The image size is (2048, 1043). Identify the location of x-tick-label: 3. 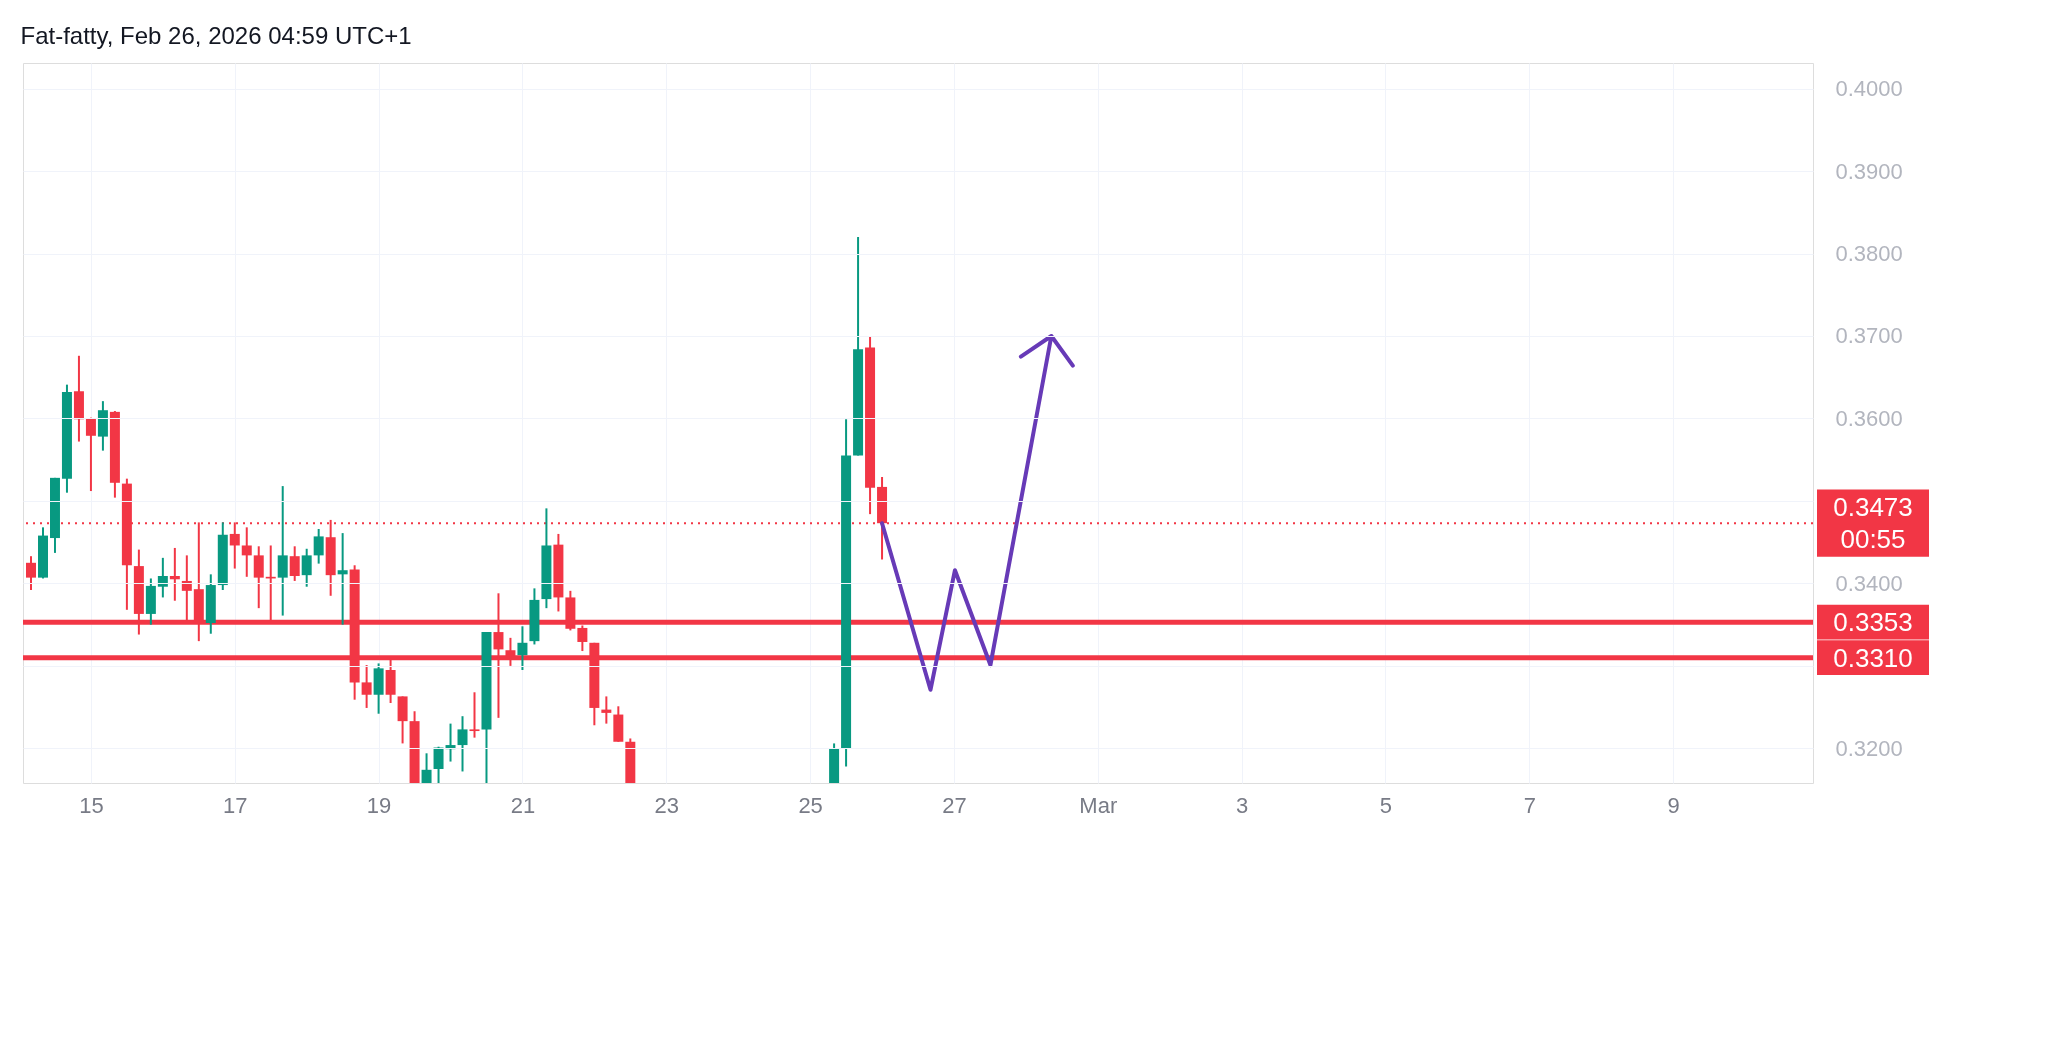
(1242, 805).